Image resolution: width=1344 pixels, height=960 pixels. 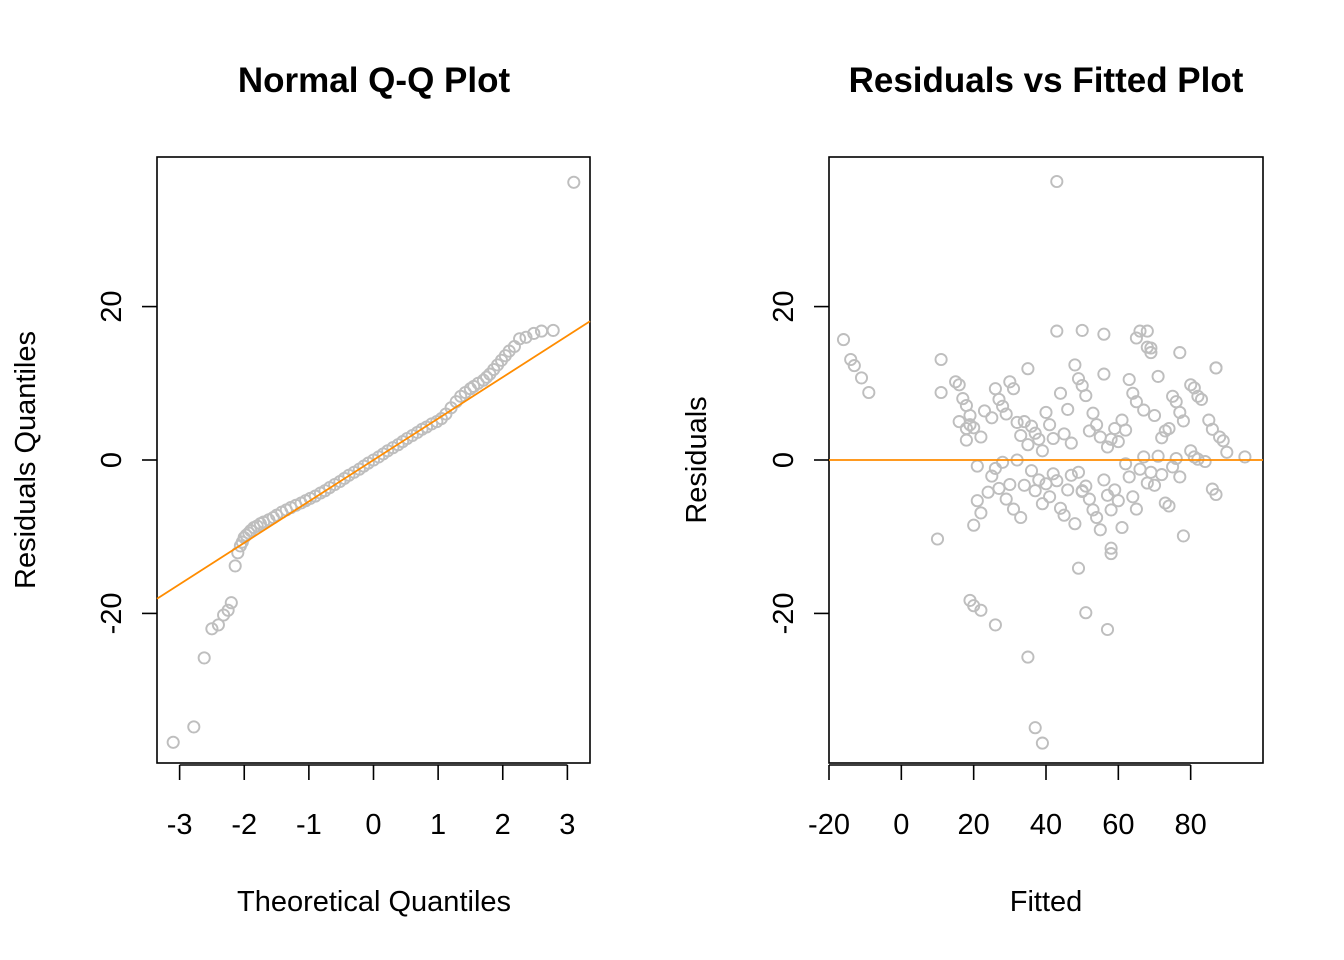 What do you see at coordinates (438, 825) in the screenshot?
I see `x-tick-label: 1` at bounding box center [438, 825].